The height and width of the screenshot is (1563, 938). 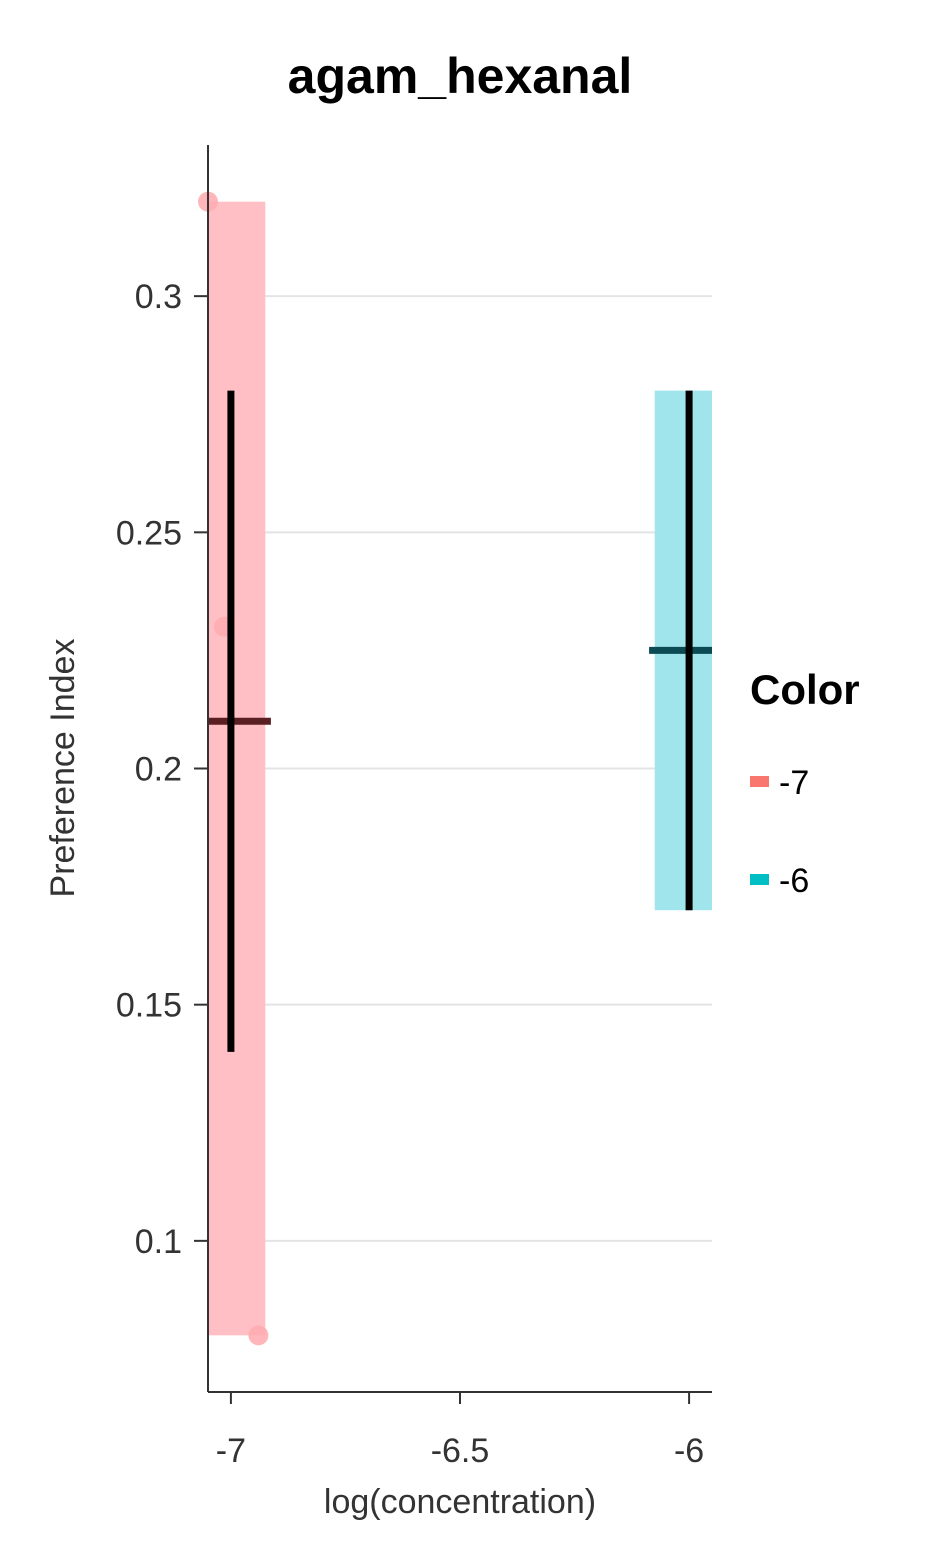 I want to click on y-tick-label: 0.2, so click(x=158, y=770).